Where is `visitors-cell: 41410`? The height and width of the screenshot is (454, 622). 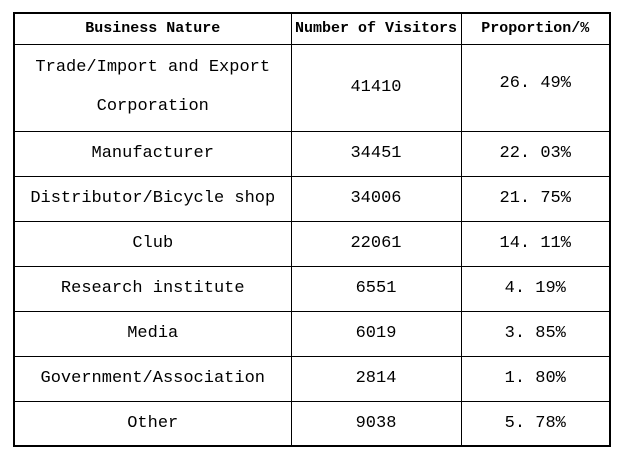 visitors-cell: 41410 is located at coordinates (376, 87).